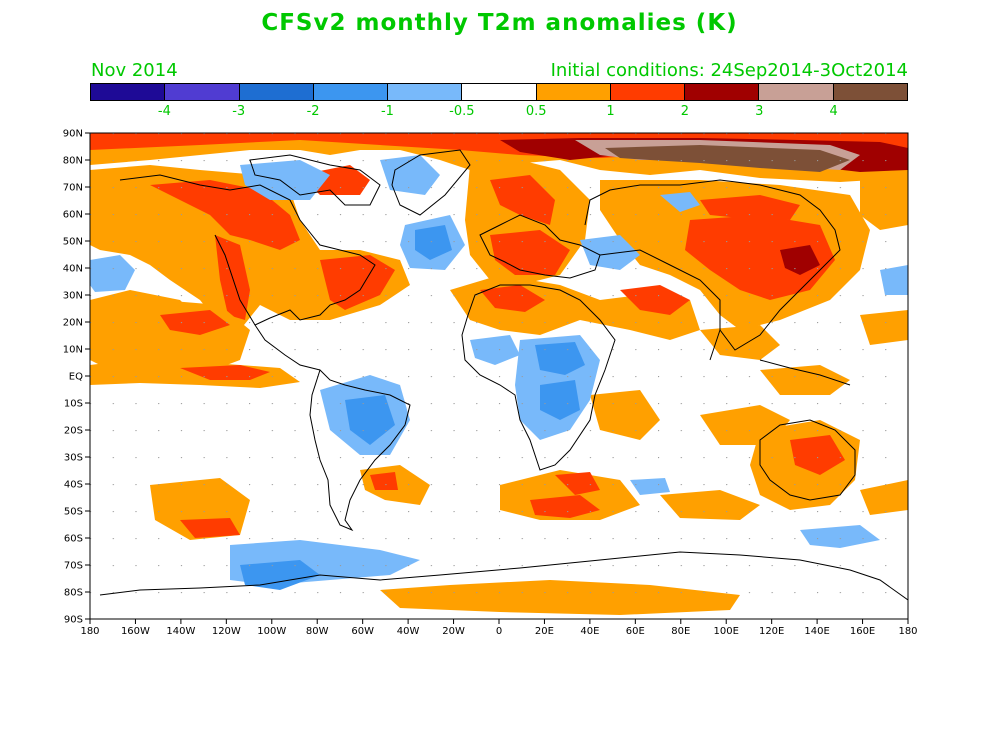 The image size is (999, 750). Describe the element at coordinates (73, 620) in the screenshot. I see `lat-tick-label: 90S` at that location.